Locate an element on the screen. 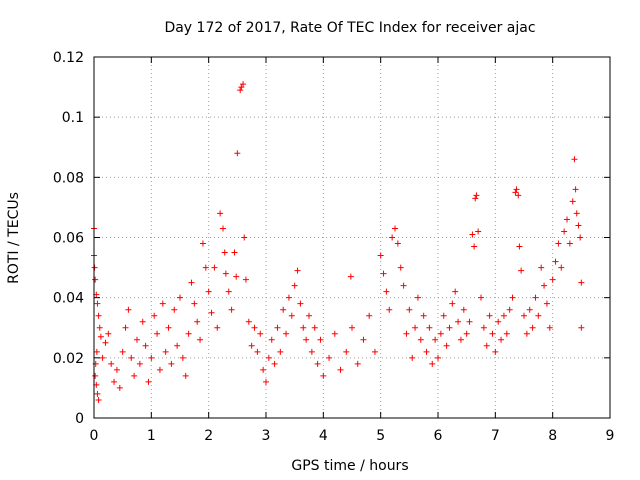 The image size is (640, 480). y-tick-label: 0.1 is located at coordinates (73, 118).